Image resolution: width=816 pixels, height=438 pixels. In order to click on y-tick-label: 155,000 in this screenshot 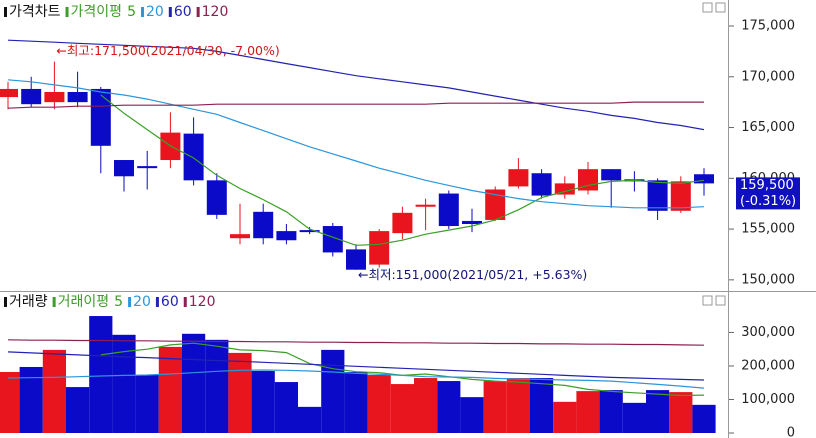, I will do `click(768, 229)`.